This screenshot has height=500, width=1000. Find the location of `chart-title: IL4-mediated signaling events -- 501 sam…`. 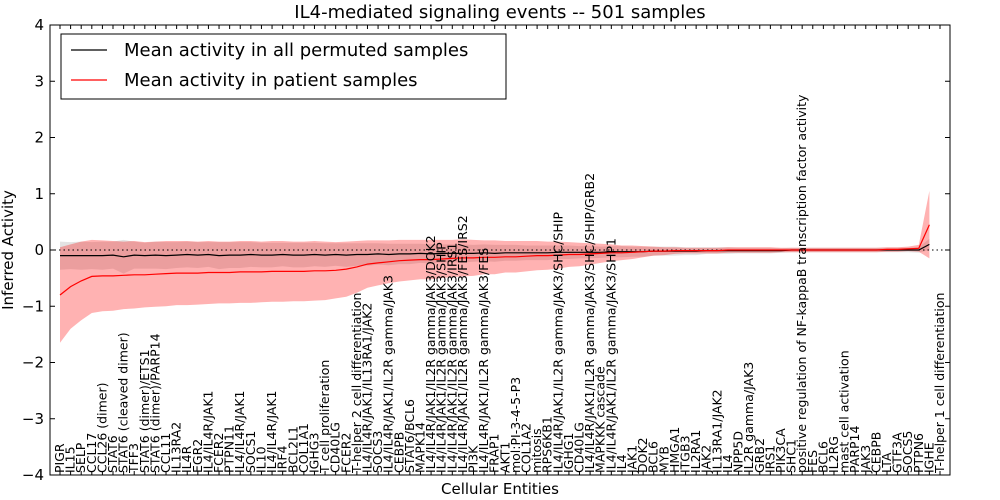

chart-title: IL4-mediated signaling events -- 501 sam… is located at coordinates (499, 12).